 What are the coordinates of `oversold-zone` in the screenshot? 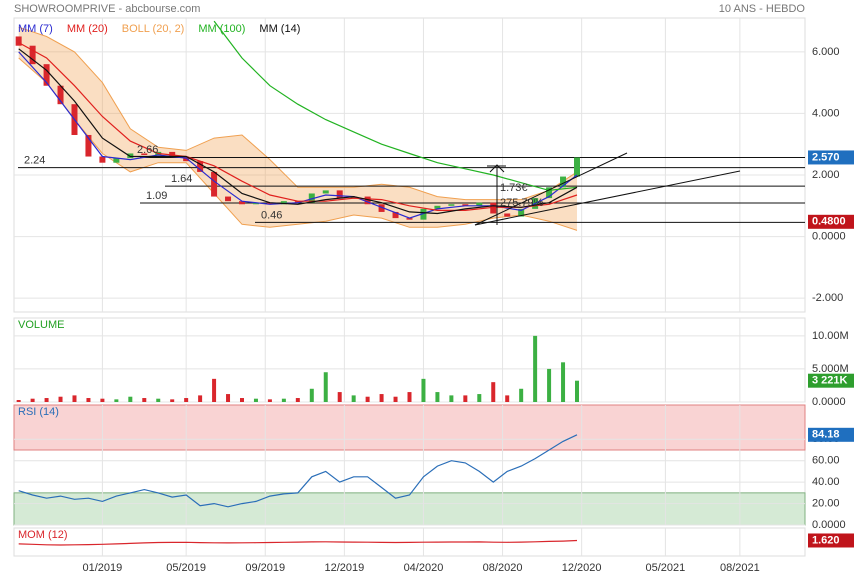 It's located at (409, 509).